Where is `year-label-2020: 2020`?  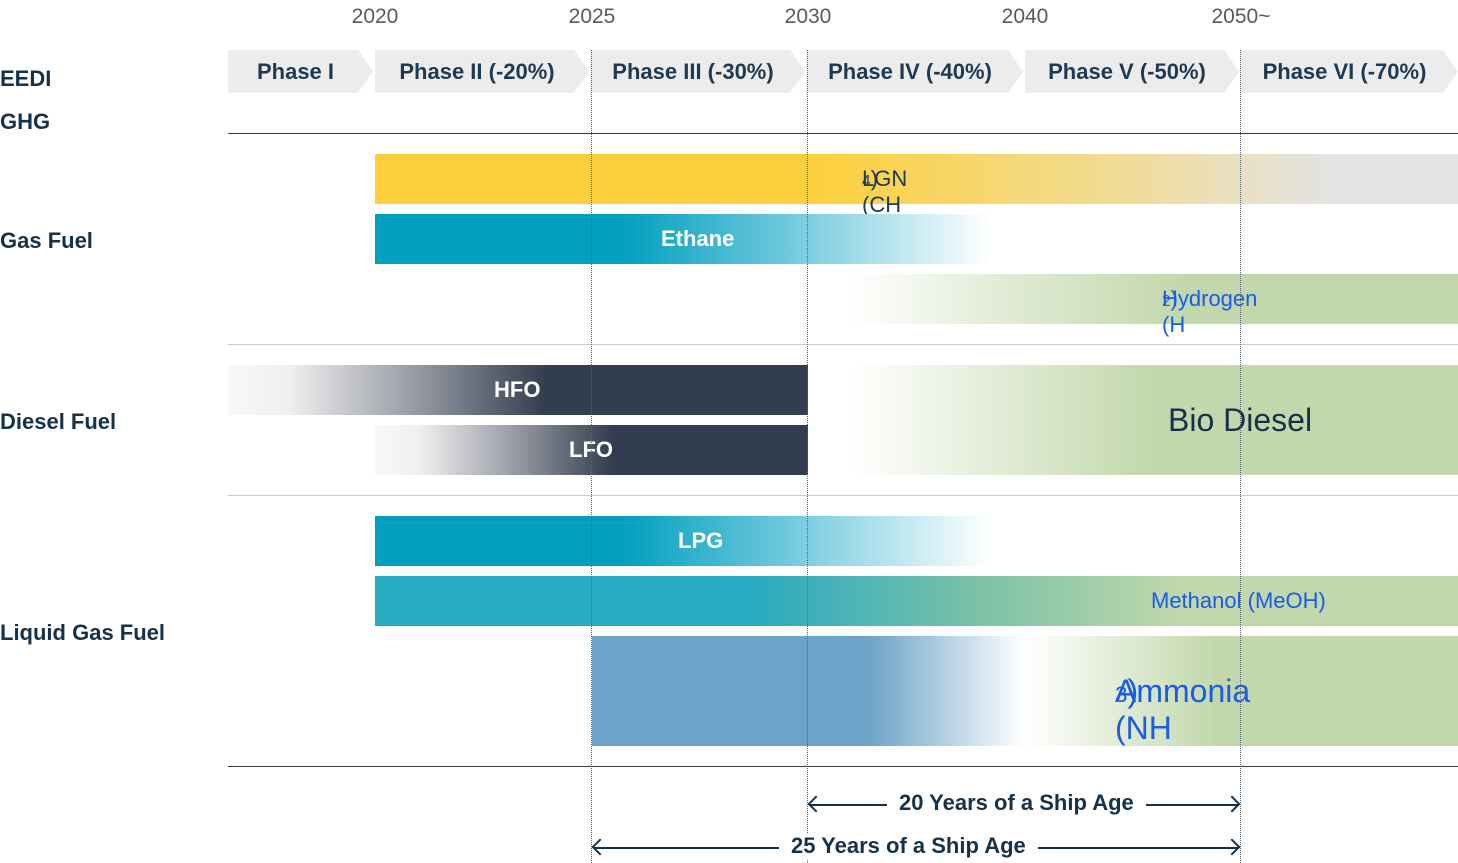
year-label-2020: 2020 is located at coordinates (375, 16).